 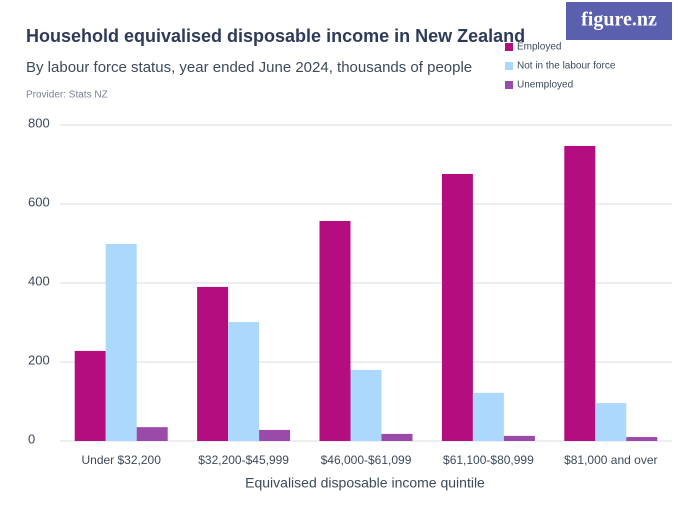 I want to click on logo-box, so click(x=619, y=21).